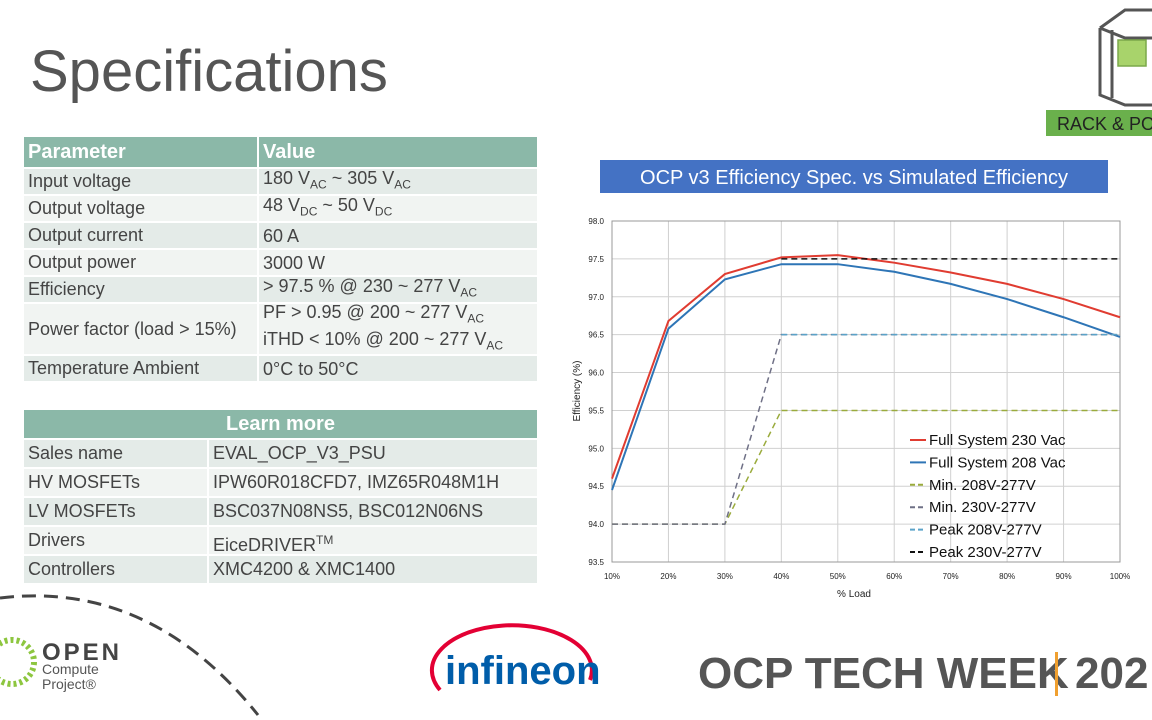  Describe the element at coordinates (854, 594) in the screenshot. I see `x-axis-label: % Load` at that location.